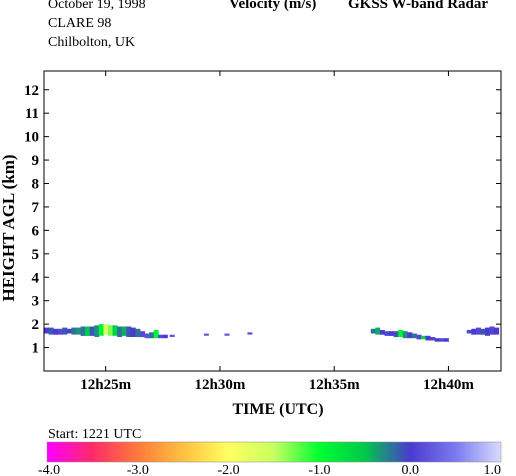 The height and width of the screenshot is (476, 516). I want to click on x-tick-label: 12h35m, so click(334, 385).